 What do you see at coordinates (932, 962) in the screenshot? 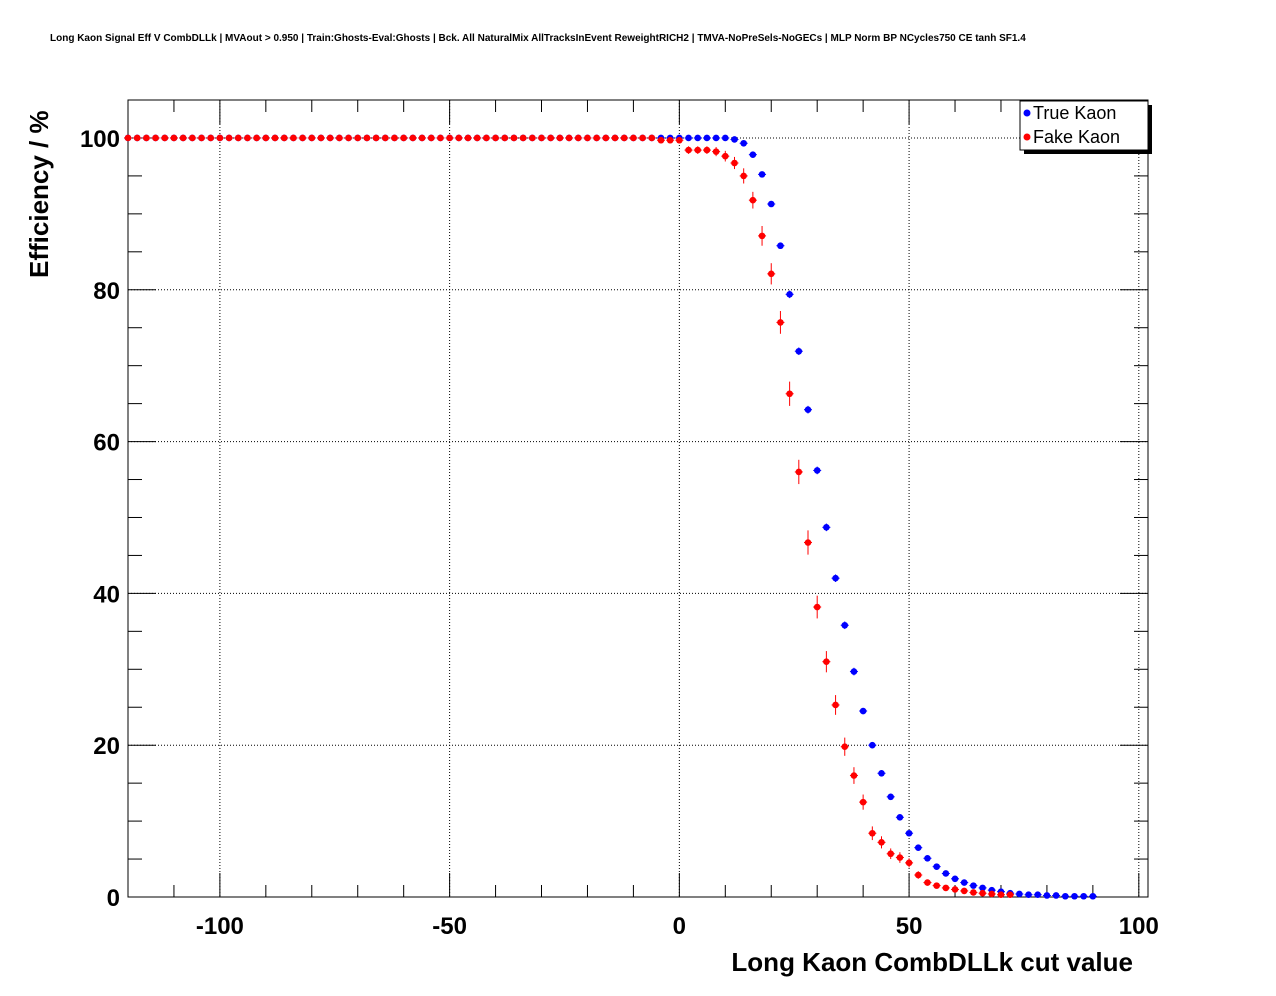
I see `x-axis-title: Long Kaon CombDLLk cut value` at bounding box center [932, 962].